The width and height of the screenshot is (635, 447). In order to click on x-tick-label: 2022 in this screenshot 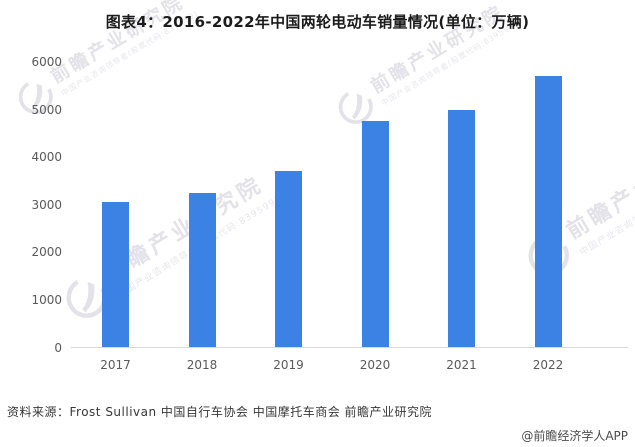, I will do `click(548, 365)`.